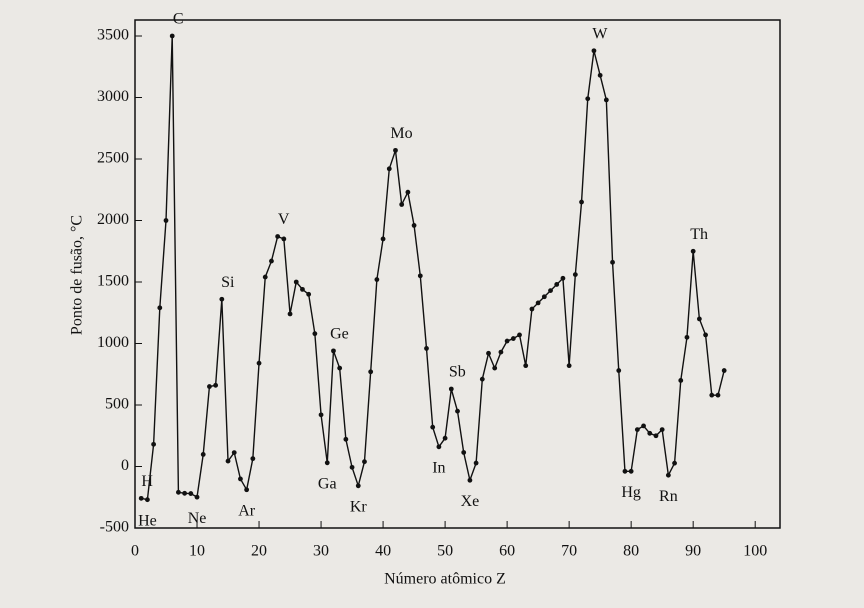 The image size is (864, 608). I want to click on point-label: Th, so click(699, 234).